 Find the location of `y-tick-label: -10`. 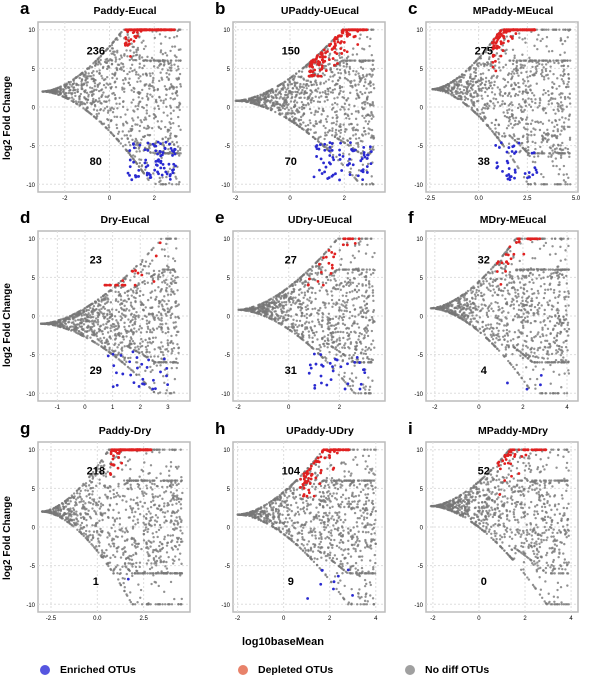

y-tick-label: -10 is located at coordinates (30, 186).